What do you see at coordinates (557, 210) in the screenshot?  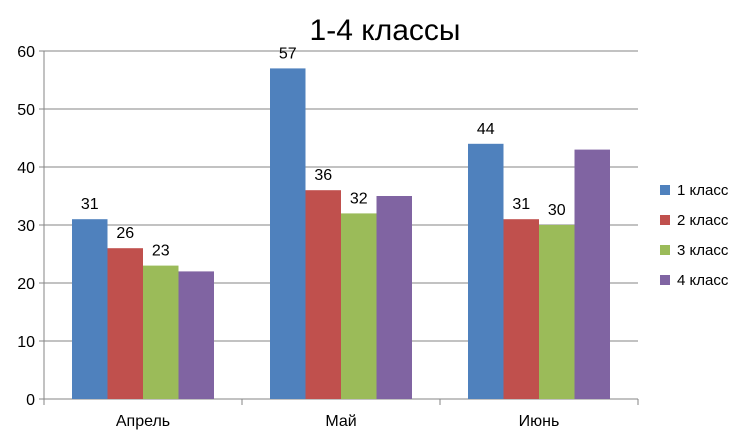 I see `data-label: 30` at bounding box center [557, 210].